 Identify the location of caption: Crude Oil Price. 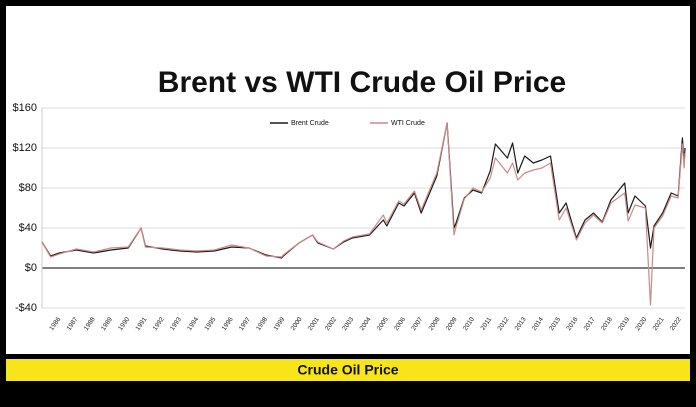
(347, 370).